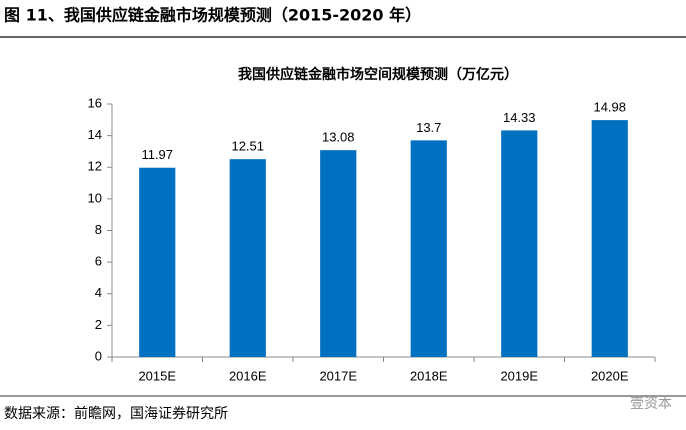 The image size is (686, 430). What do you see at coordinates (429, 375) in the screenshot?
I see `x-tick-label: 2018E` at bounding box center [429, 375].